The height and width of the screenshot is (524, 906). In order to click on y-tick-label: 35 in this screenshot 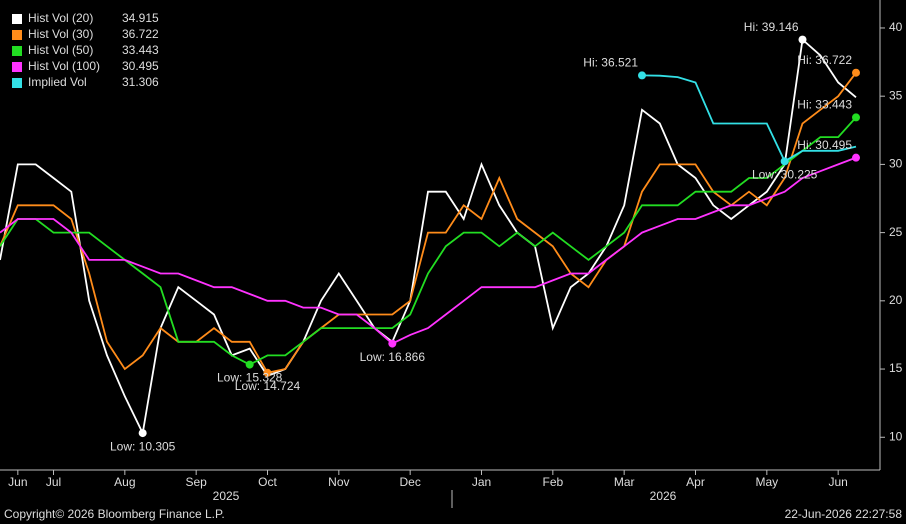, I will do `click(896, 95)`.